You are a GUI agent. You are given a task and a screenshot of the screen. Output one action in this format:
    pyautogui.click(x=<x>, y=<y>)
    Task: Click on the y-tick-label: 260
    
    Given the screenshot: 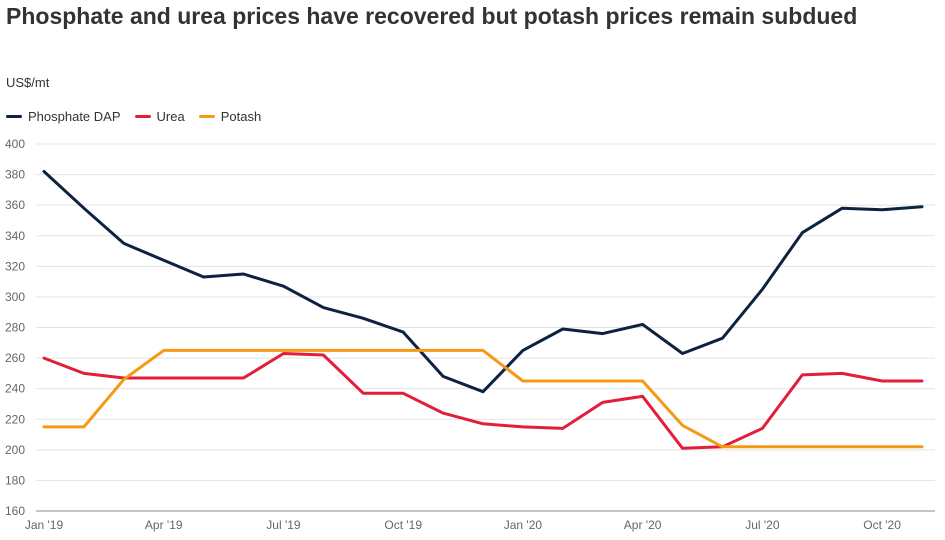 What is the action you would take?
    pyautogui.click(x=15, y=358)
    